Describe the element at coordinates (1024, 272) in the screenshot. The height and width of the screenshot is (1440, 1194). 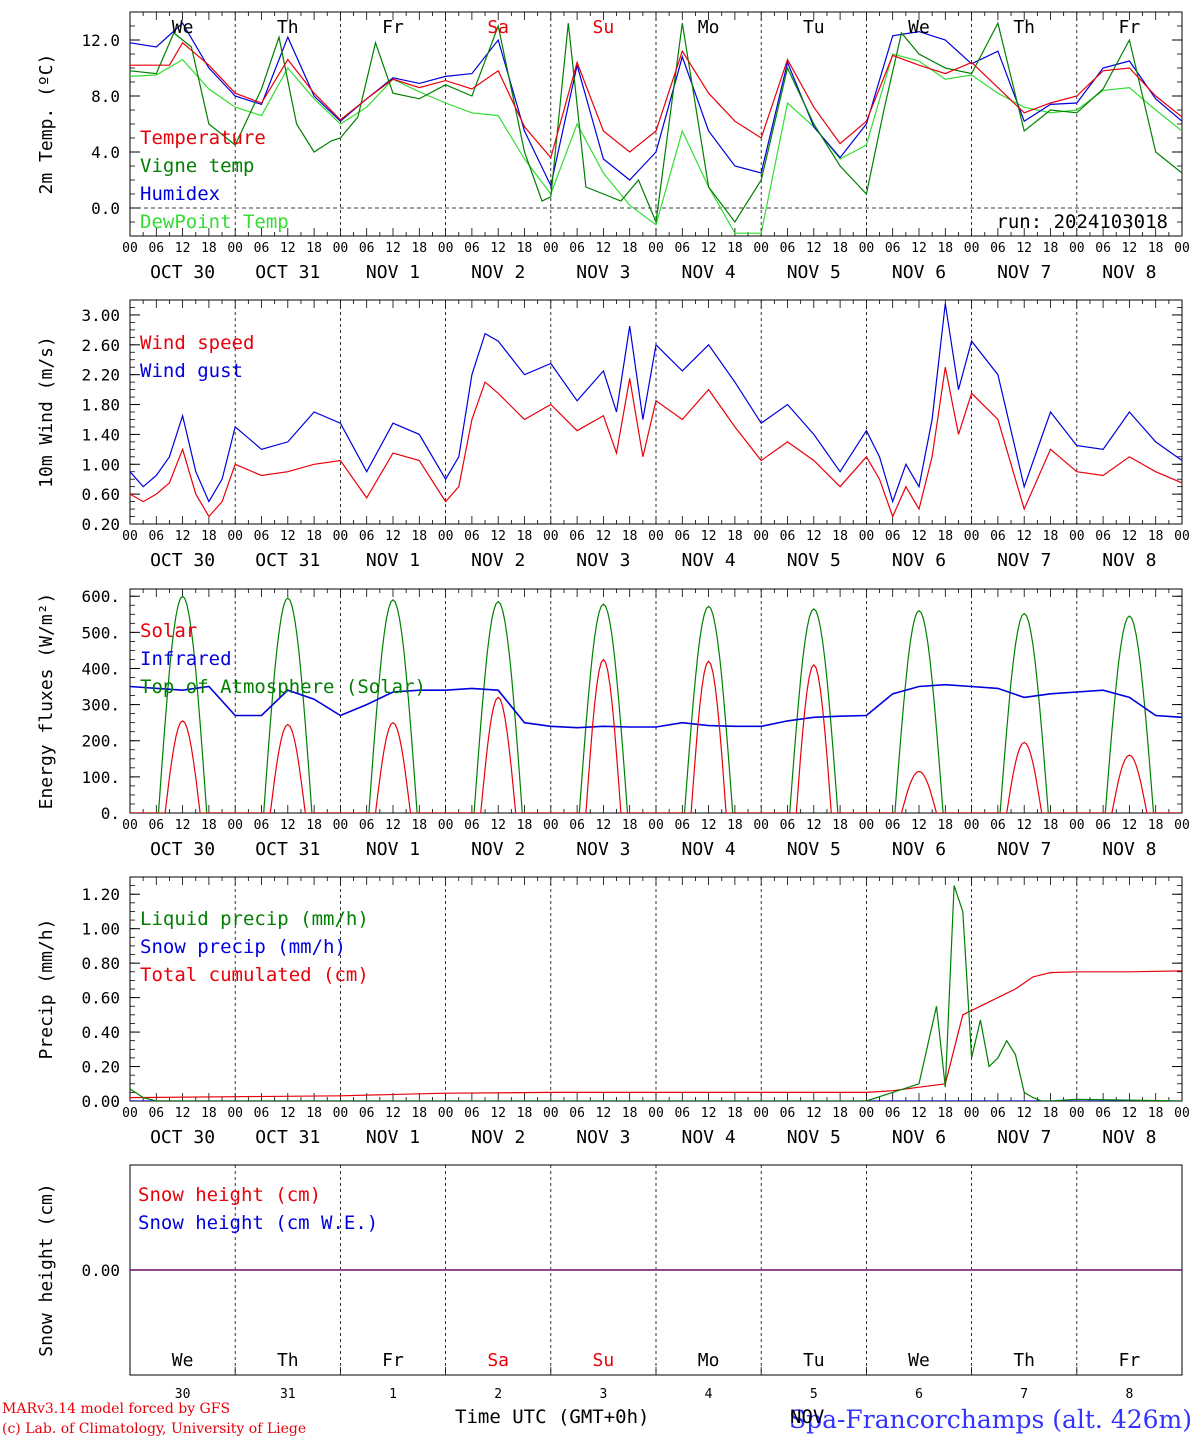
I see `date-label: NOV 7` at that location.